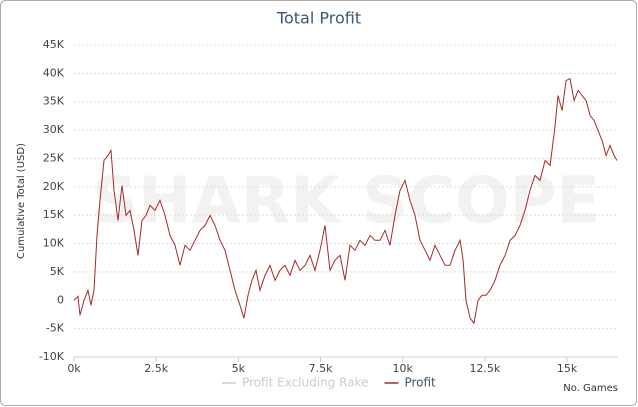  I want to click on x-axis-title: No. Games, so click(590, 388).